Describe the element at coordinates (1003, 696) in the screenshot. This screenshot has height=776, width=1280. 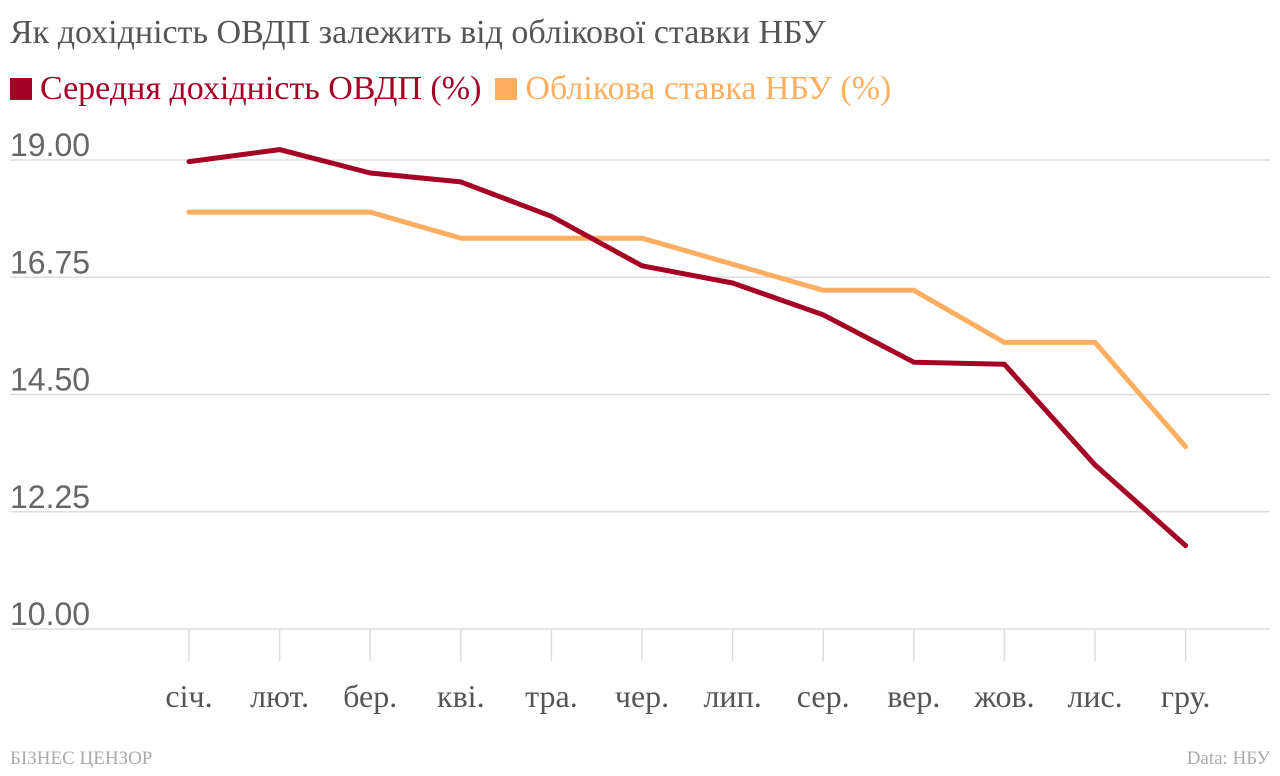
I see `x-tick-label-9: жов.` at that location.